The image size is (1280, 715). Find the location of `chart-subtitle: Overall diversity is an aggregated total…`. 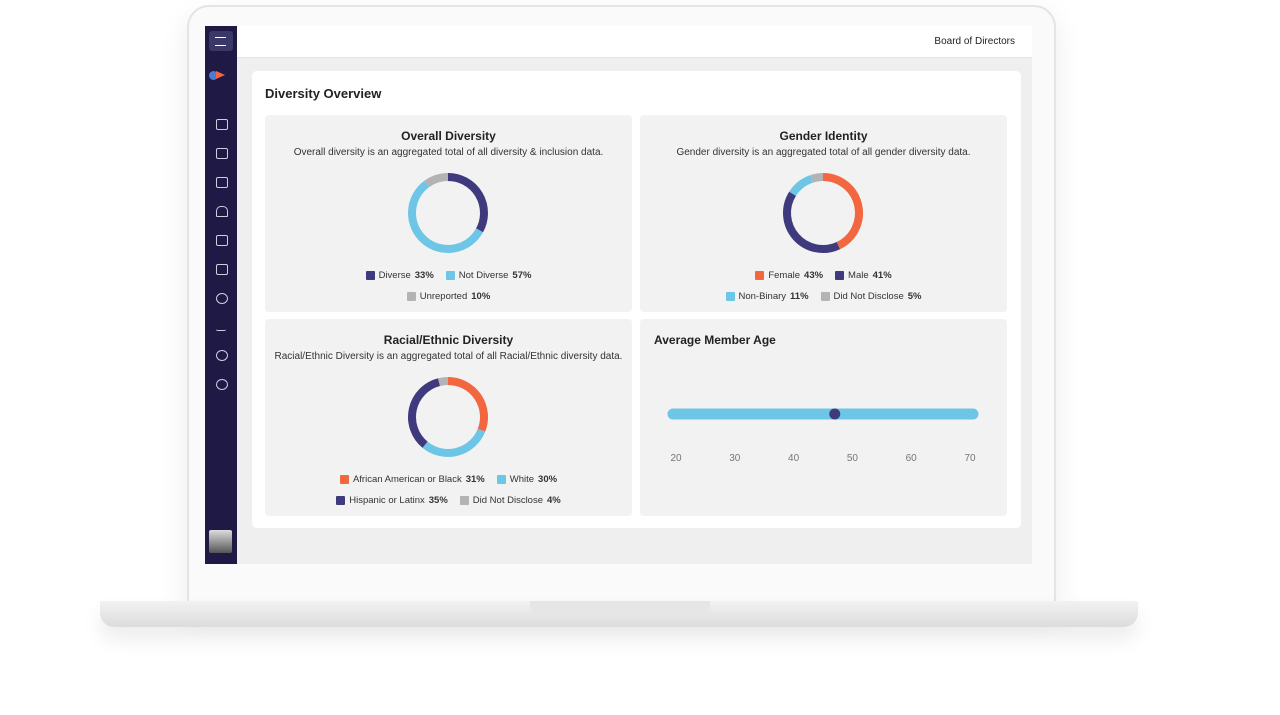

chart-subtitle: Overall diversity is an aggregated total… is located at coordinates (448, 152).